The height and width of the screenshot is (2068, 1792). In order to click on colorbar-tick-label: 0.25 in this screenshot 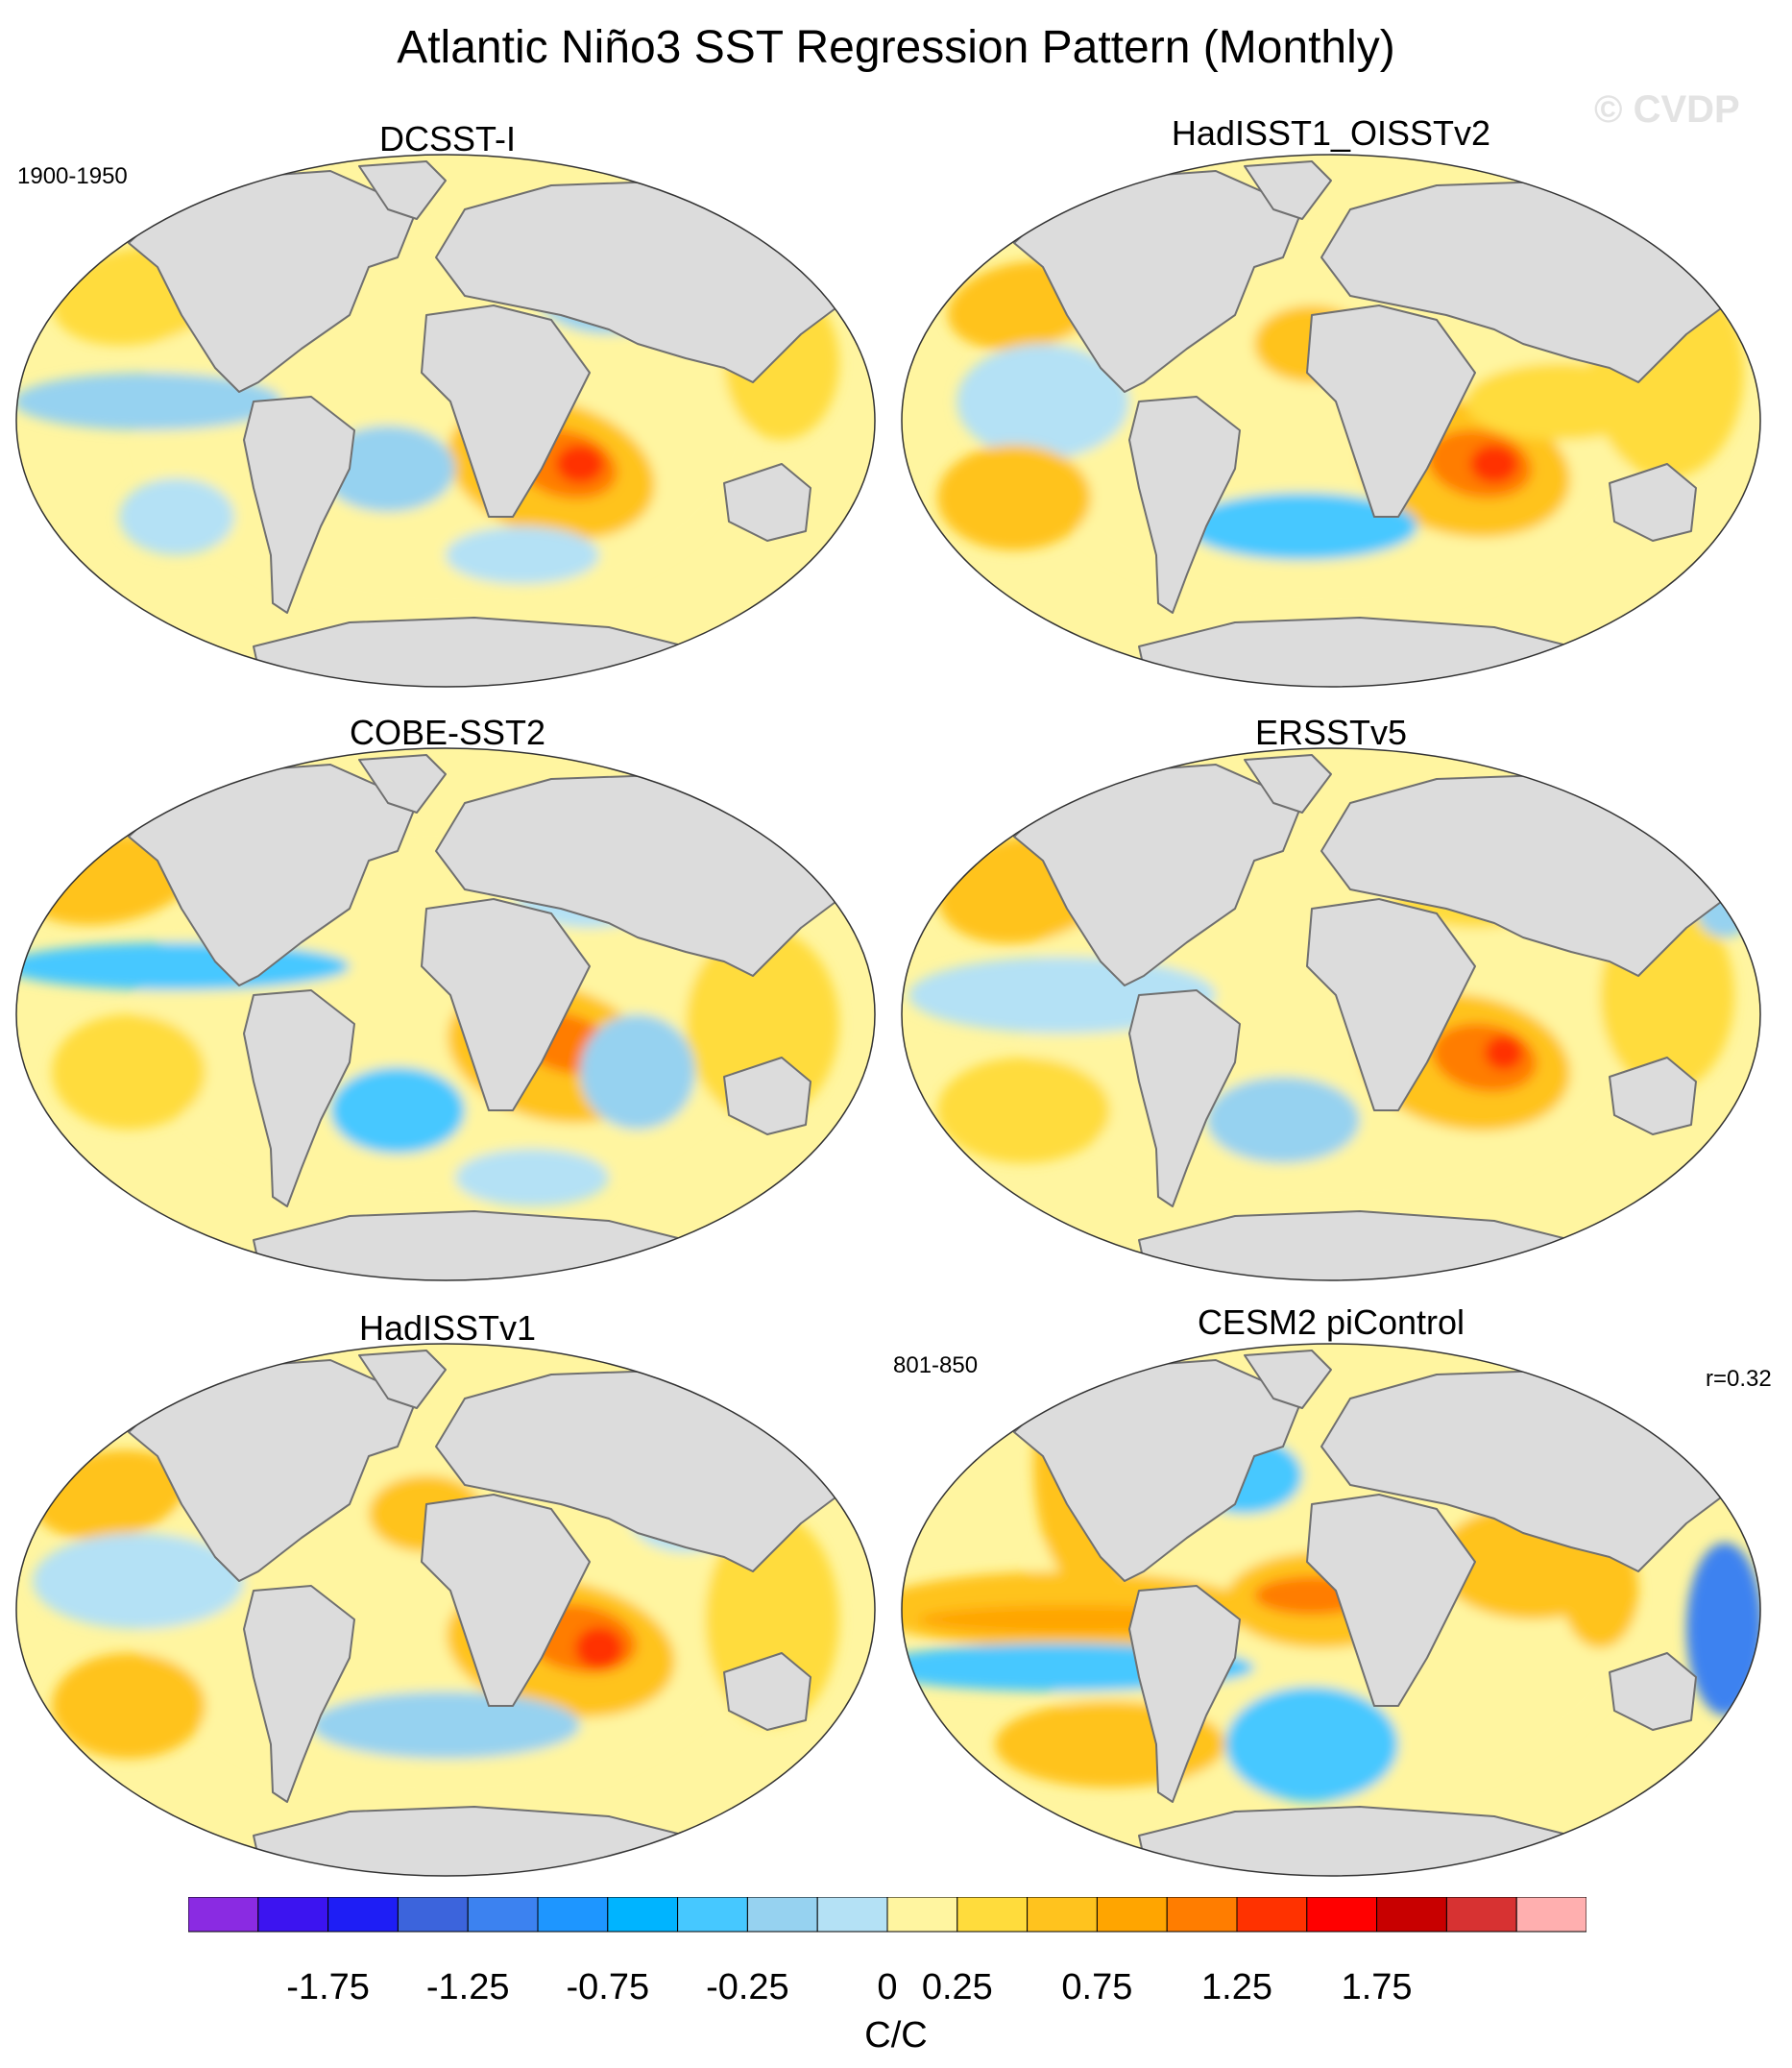, I will do `click(957, 1987)`.